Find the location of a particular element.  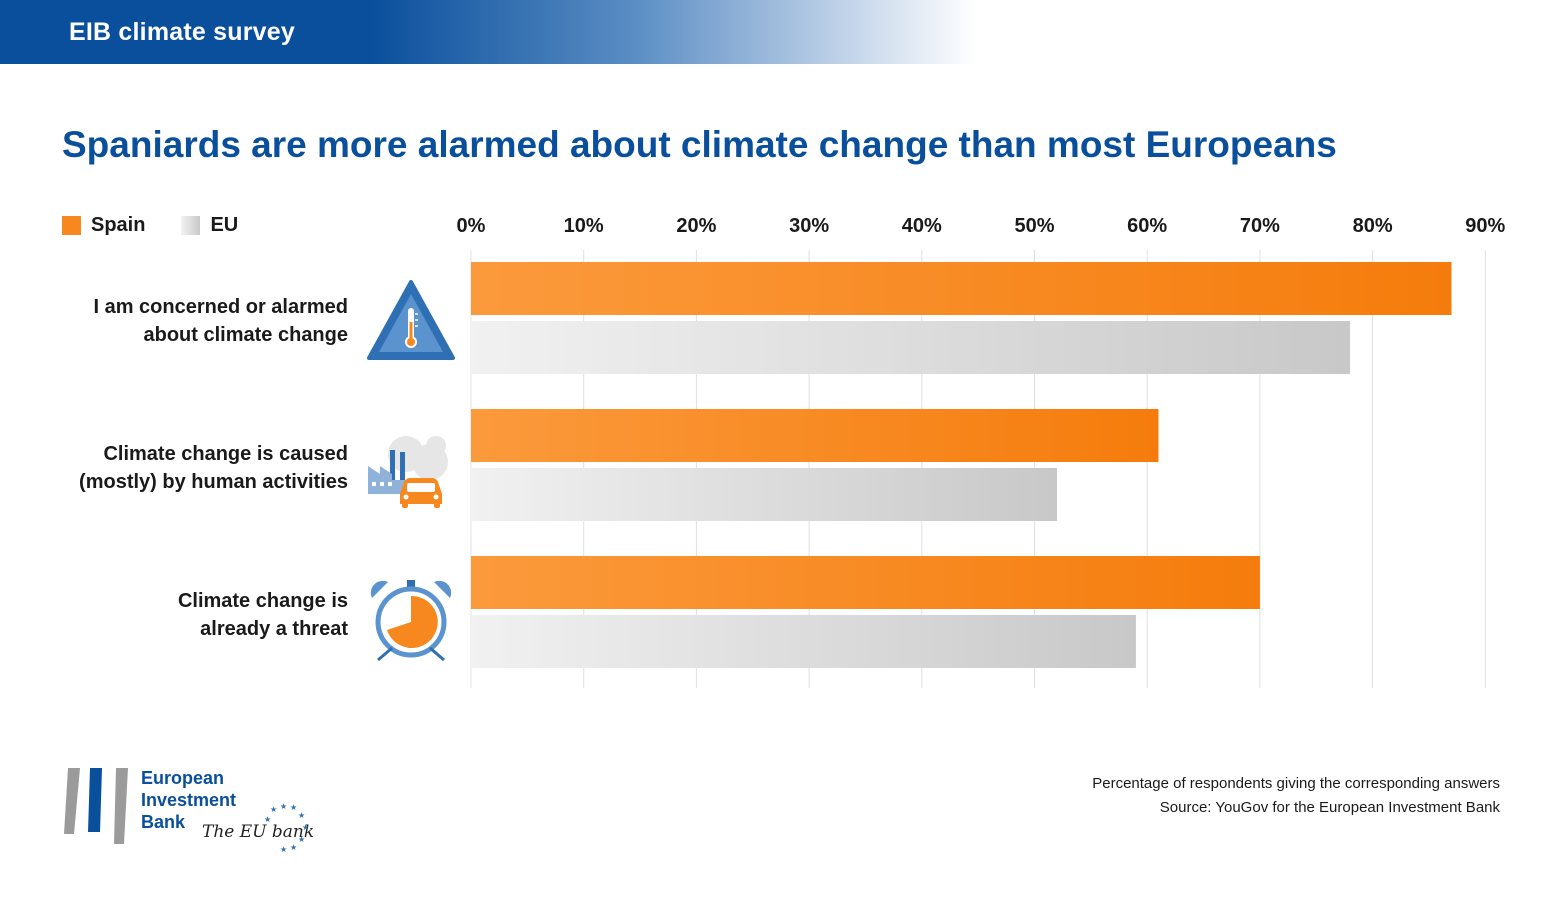

logo-tagline: The EU bank is located at coordinates (258, 832).